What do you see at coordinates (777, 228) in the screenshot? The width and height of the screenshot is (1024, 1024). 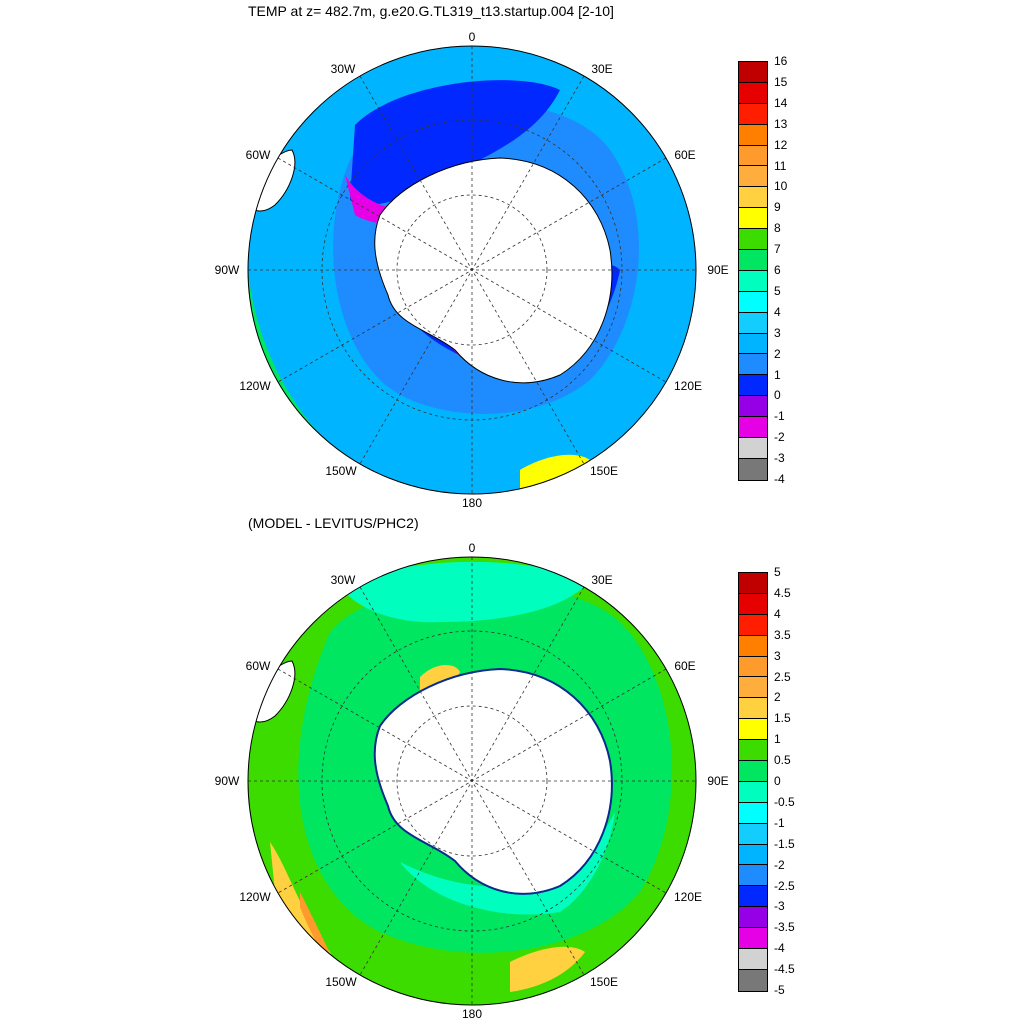 I see `colorbar-tick-label: 8` at bounding box center [777, 228].